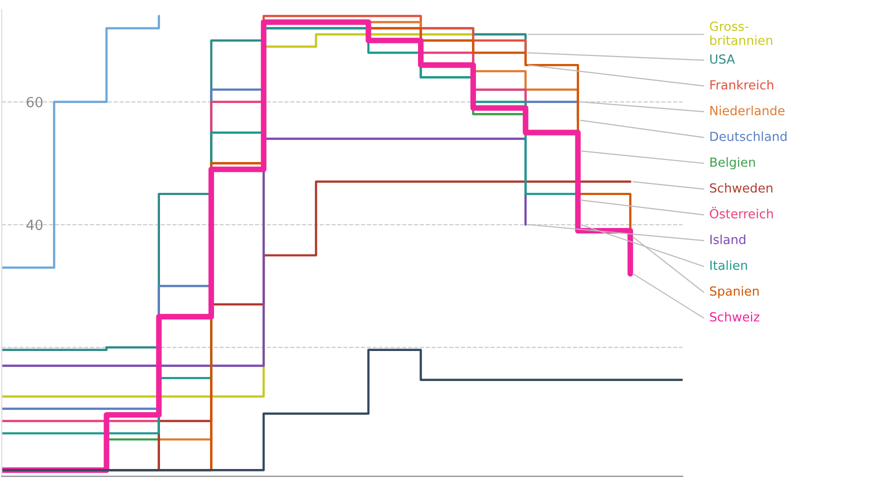 This screenshot has width=873, height=491. I want to click on text: Italien, so click(728, 265).